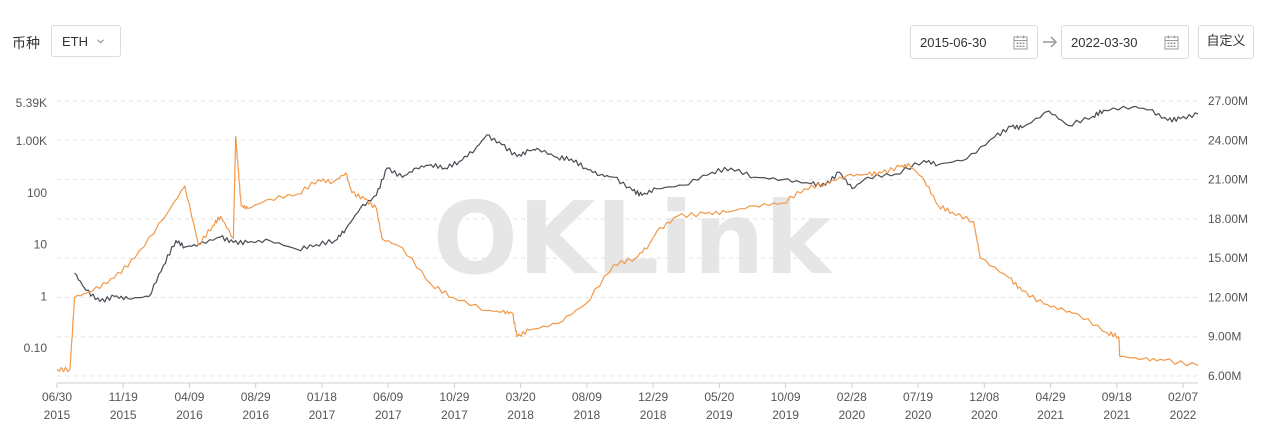 This screenshot has height=429, width=1274. I want to click on right-tick-label: 18.00M, so click(1228, 219).